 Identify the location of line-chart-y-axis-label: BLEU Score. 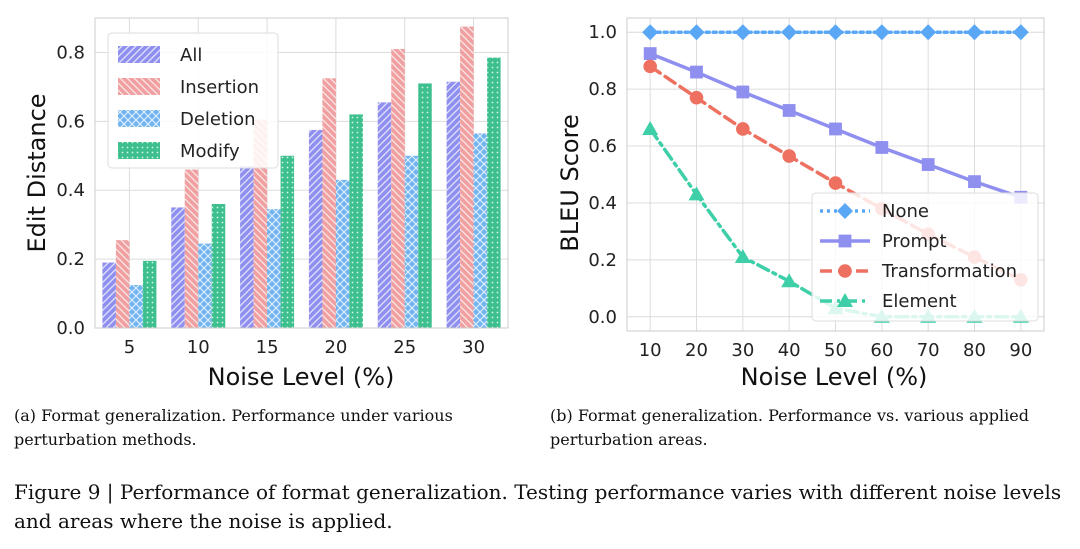
(570, 182).